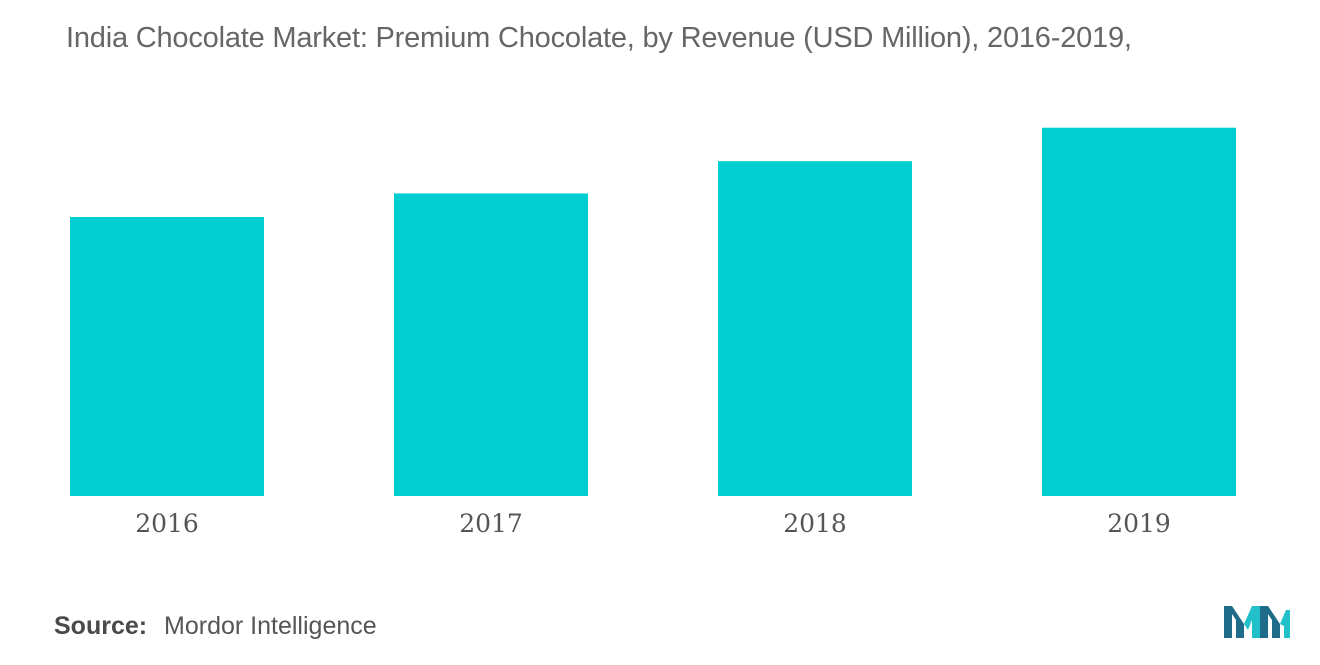  I want to click on bar-2016, so click(167, 356).